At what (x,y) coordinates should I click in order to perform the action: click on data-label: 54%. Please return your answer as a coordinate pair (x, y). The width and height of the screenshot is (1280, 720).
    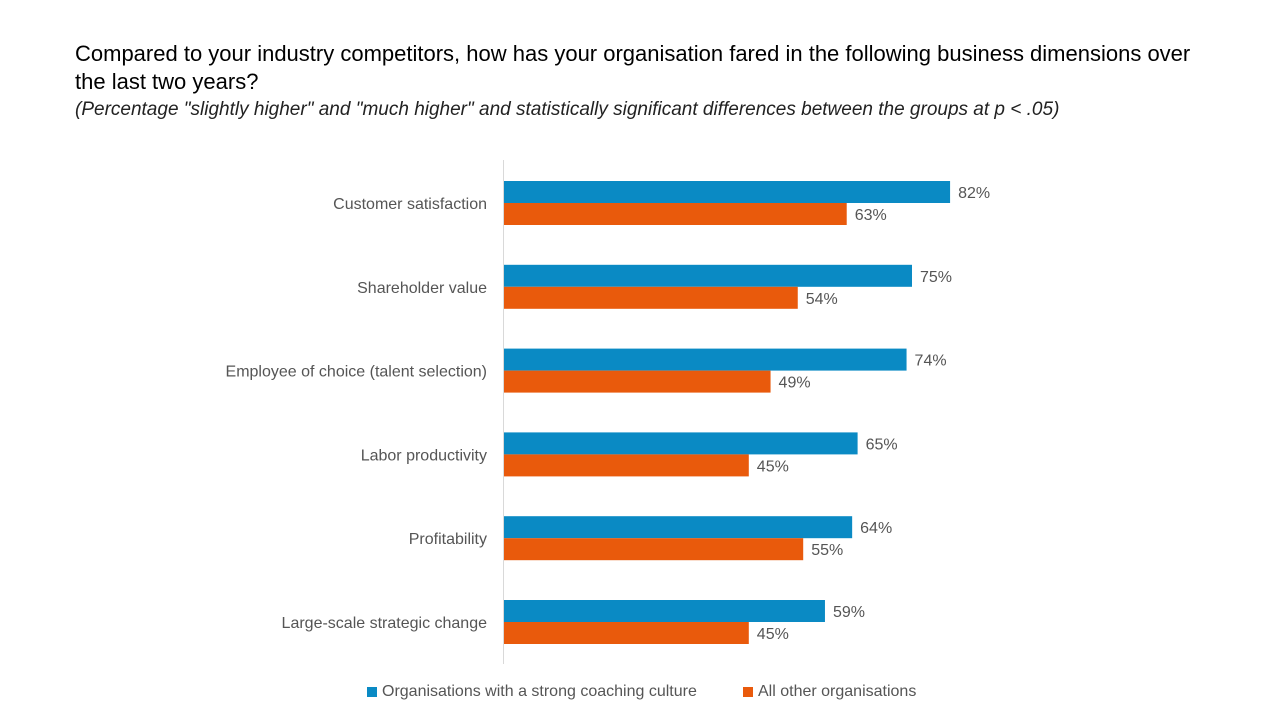
    Looking at the image, I should click on (822, 299).